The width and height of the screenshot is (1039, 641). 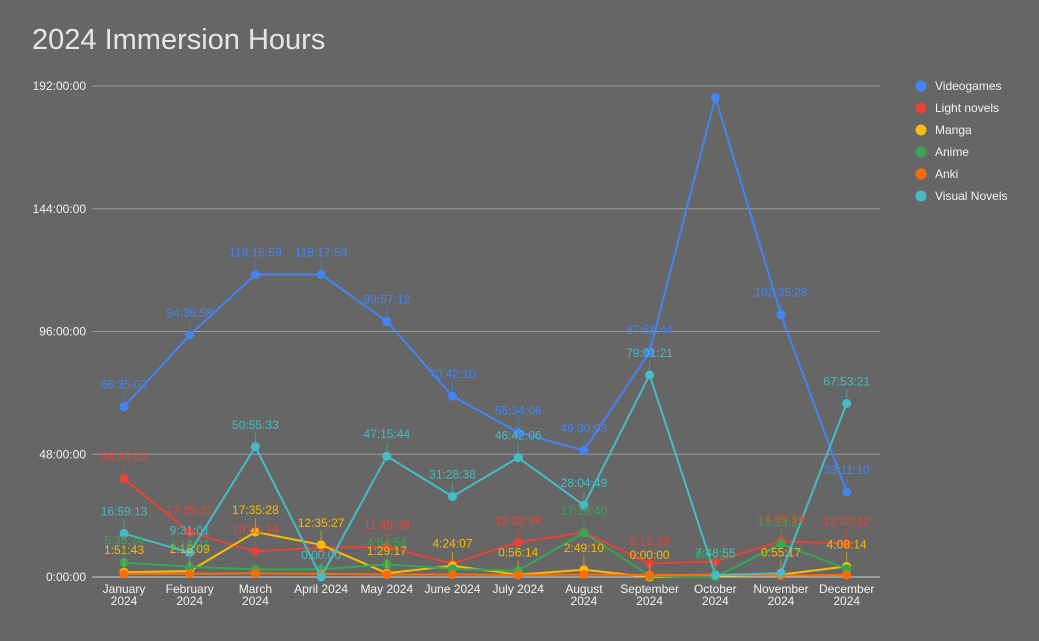 I want to click on data-label: 16:59:13, so click(x=124, y=512).